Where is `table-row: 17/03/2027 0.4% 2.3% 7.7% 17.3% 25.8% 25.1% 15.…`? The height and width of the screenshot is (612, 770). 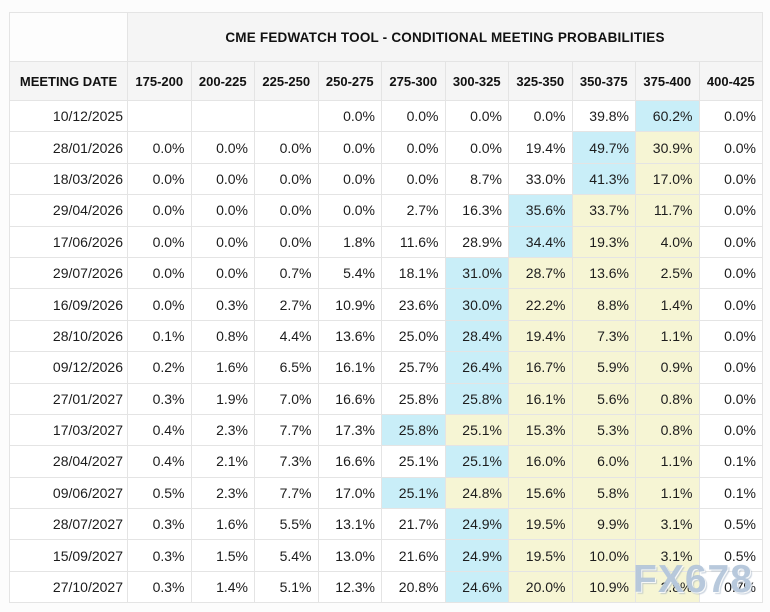 table-row: 17/03/2027 0.4% 2.3% 7.7% 17.3% 25.8% 25.1% 15.… is located at coordinates (386, 430).